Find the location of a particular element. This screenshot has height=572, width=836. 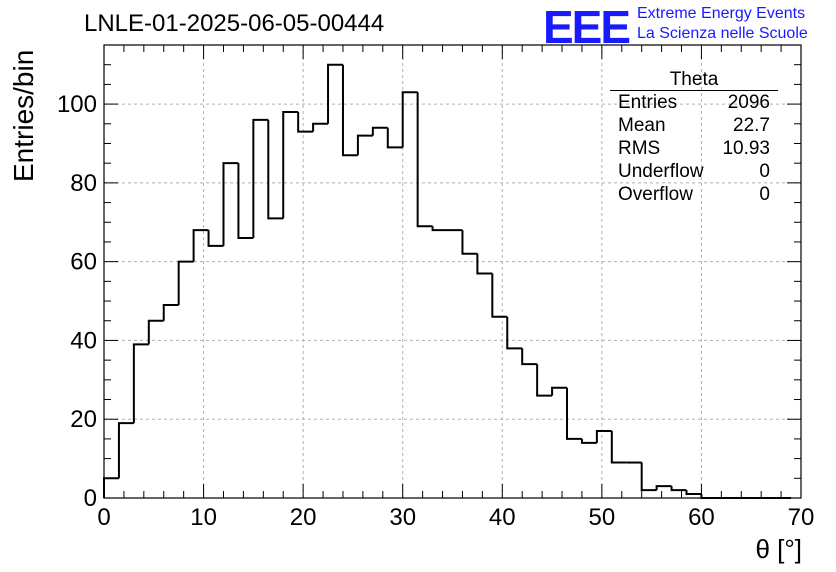

y-tick-label: 100 is located at coordinates (77, 104).